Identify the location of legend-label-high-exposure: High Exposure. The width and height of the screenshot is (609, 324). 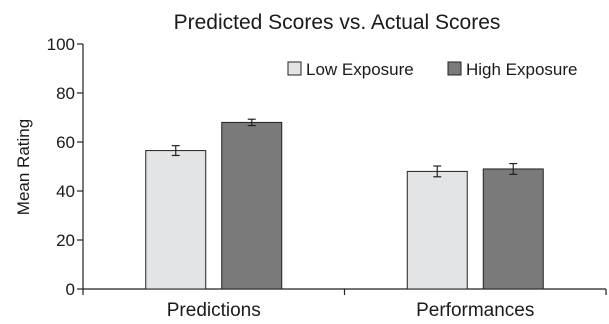
(522, 69).